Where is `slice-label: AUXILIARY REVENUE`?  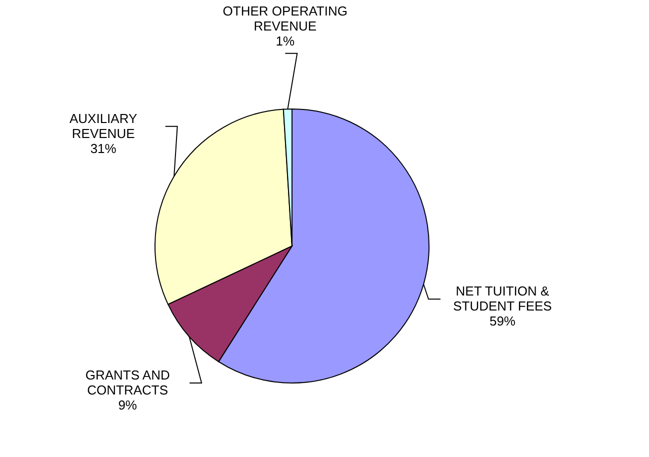
slice-label: AUXILIARY REVENUE is located at coordinates (103, 125).